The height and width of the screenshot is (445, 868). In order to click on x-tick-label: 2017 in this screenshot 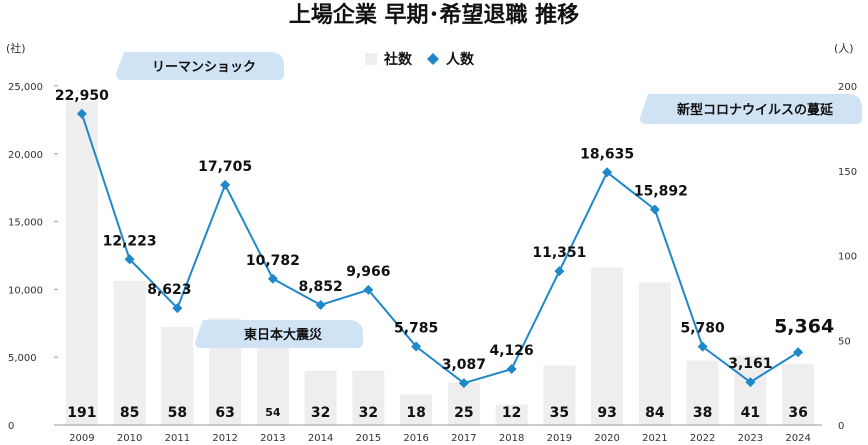, I will do `click(463, 438)`.